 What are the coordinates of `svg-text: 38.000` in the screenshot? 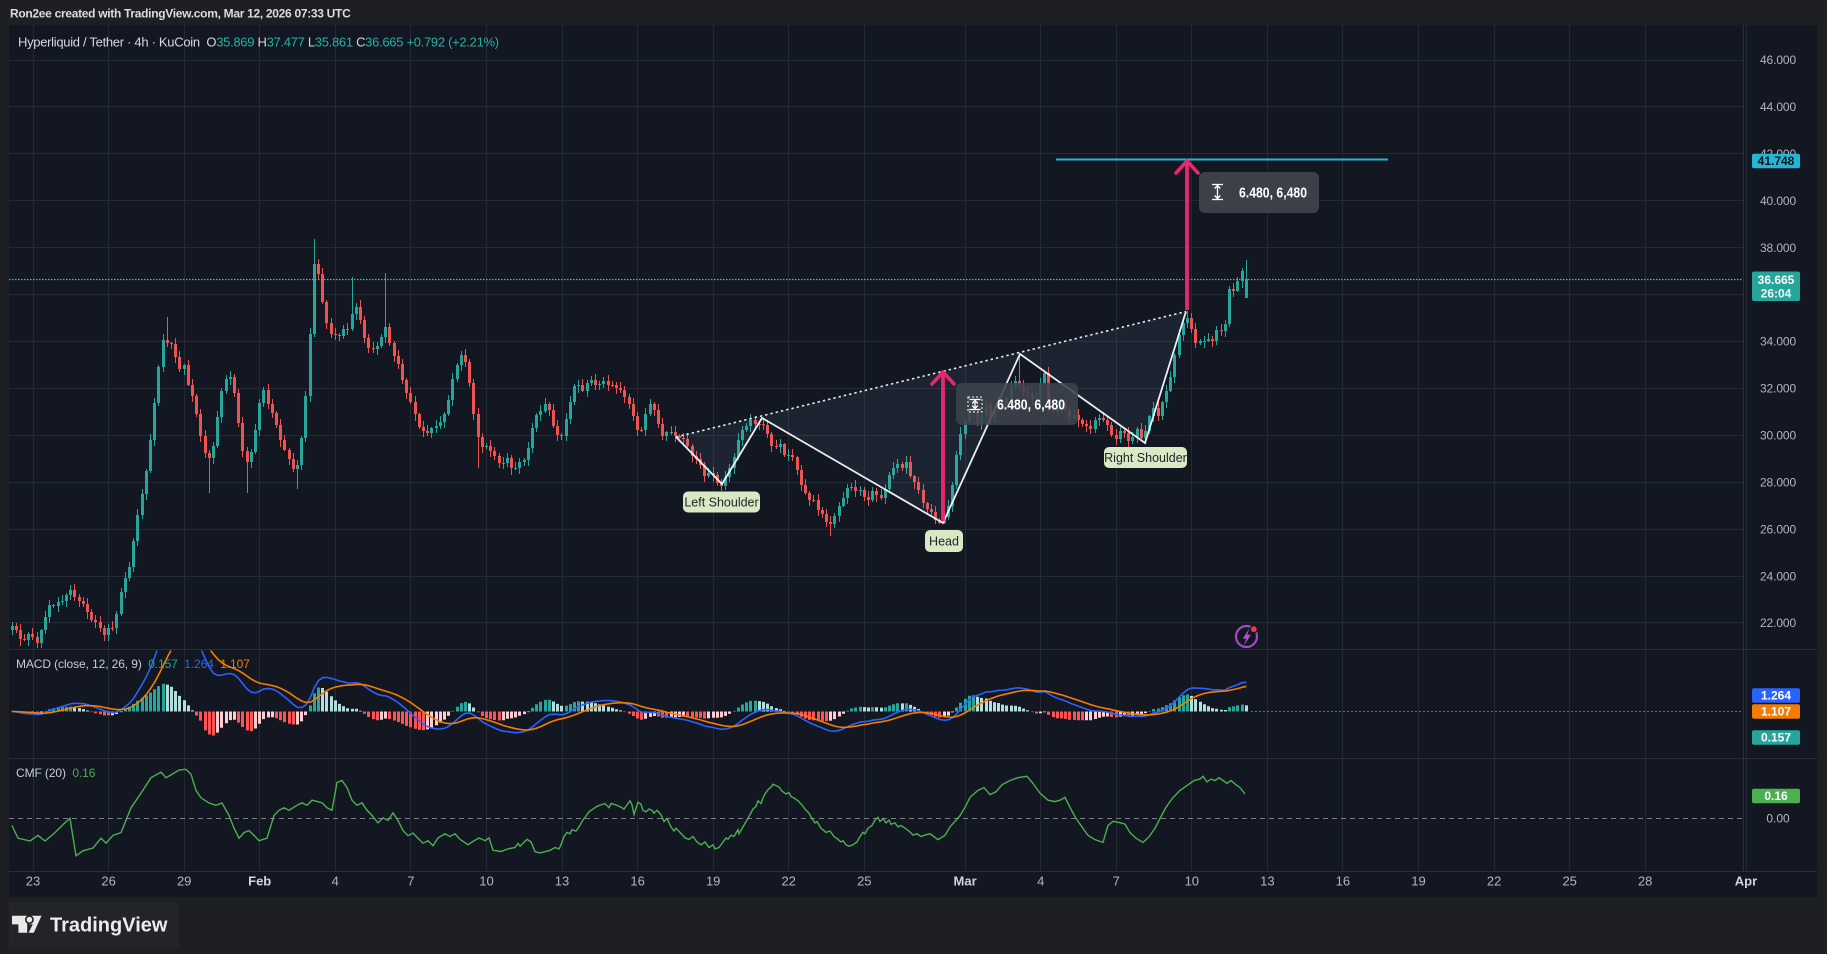 It's located at (1778, 248).